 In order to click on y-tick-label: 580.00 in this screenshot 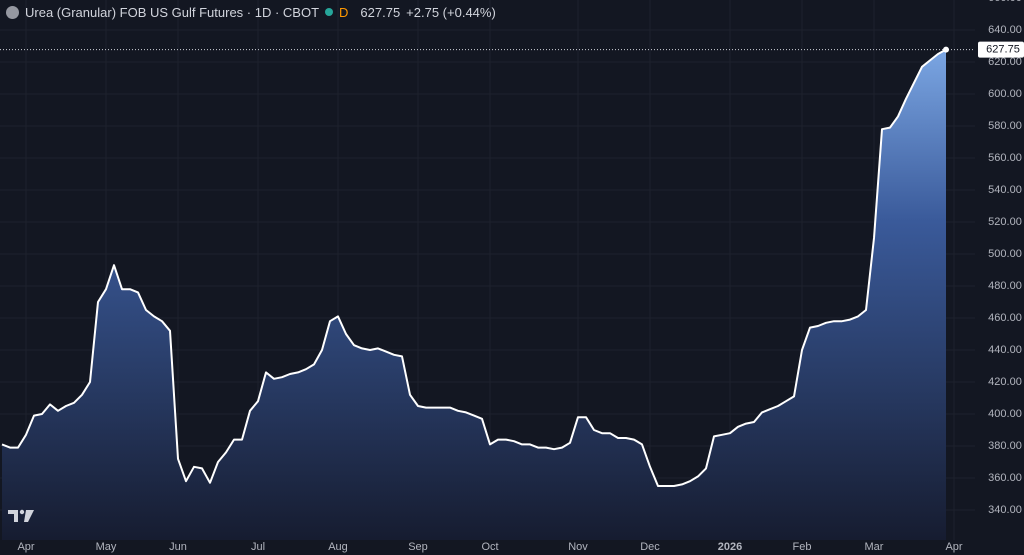, I will do `click(1005, 126)`.